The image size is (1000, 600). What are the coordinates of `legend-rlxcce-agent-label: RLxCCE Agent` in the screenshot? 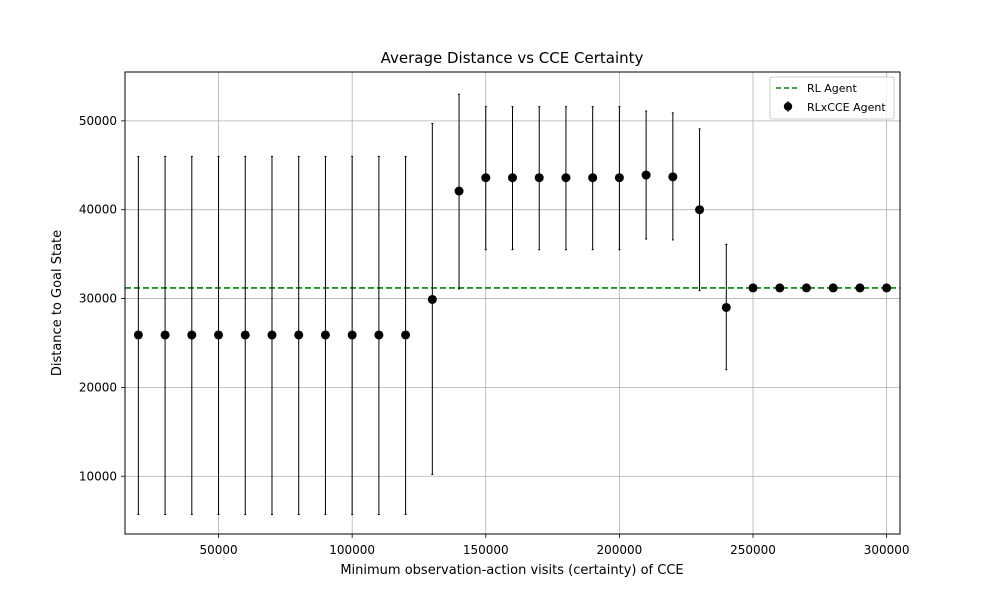 It's located at (846, 107).